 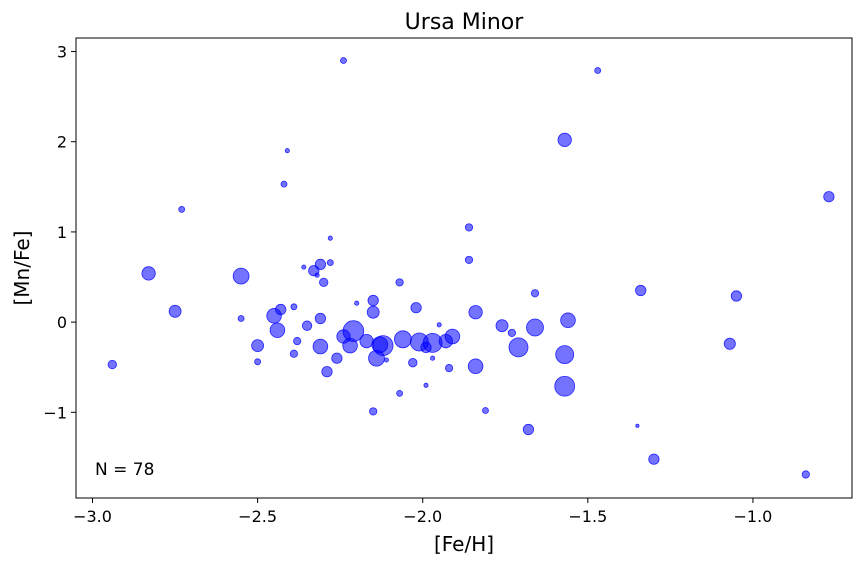 What do you see at coordinates (587, 516) in the screenshot?
I see `x-tick-label: −1.5` at bounding box center [587, 516].